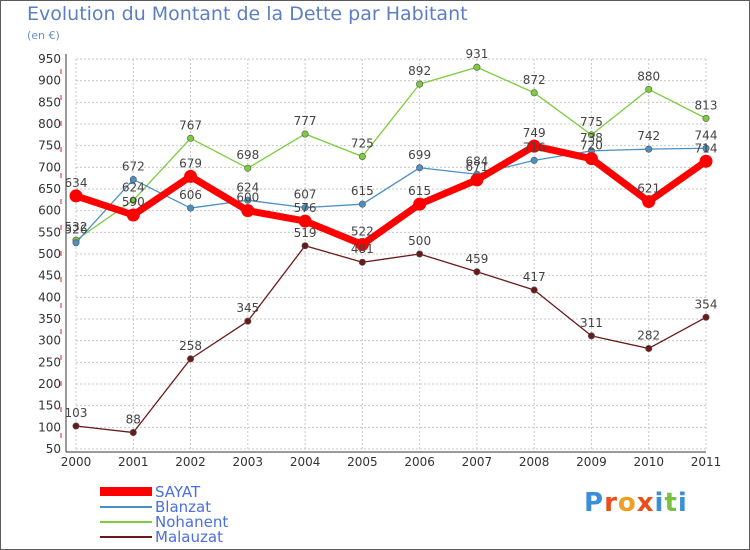 Image resolution: width=750 pixels, height=550 pixels. Describe the element at coordinates (305, 462) in the screenshot. I see `x-tick-label: 2004` at that location.